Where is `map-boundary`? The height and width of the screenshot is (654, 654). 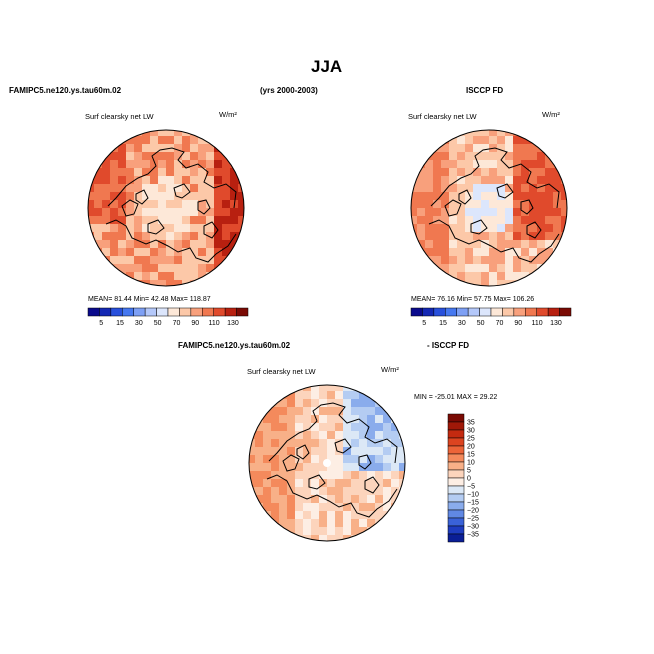
map-boundary is located at coordinates (327, 463).